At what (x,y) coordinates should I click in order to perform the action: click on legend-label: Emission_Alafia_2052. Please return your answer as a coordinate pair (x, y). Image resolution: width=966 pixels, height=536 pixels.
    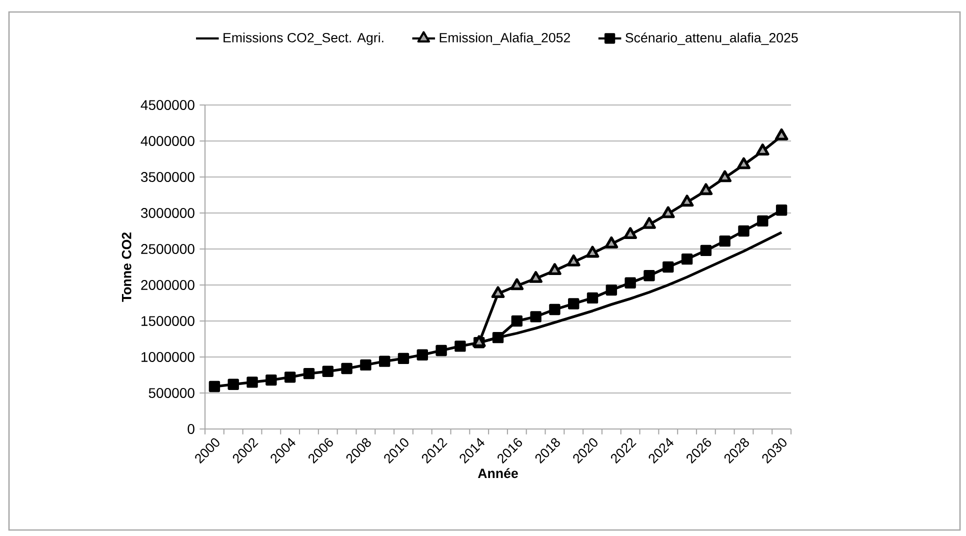
    Looking at the image, I should click on (505, 38).